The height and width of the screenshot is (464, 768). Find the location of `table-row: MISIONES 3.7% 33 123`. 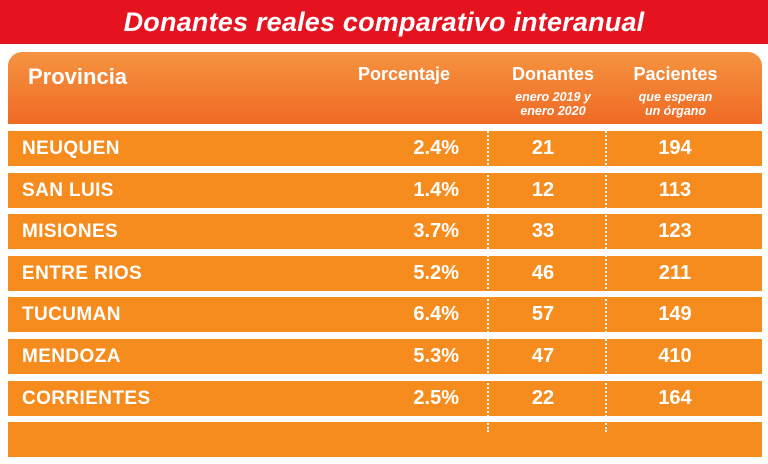

table-row: MISIONES 3.7% 33 123 is located at coordinates (385, 232).